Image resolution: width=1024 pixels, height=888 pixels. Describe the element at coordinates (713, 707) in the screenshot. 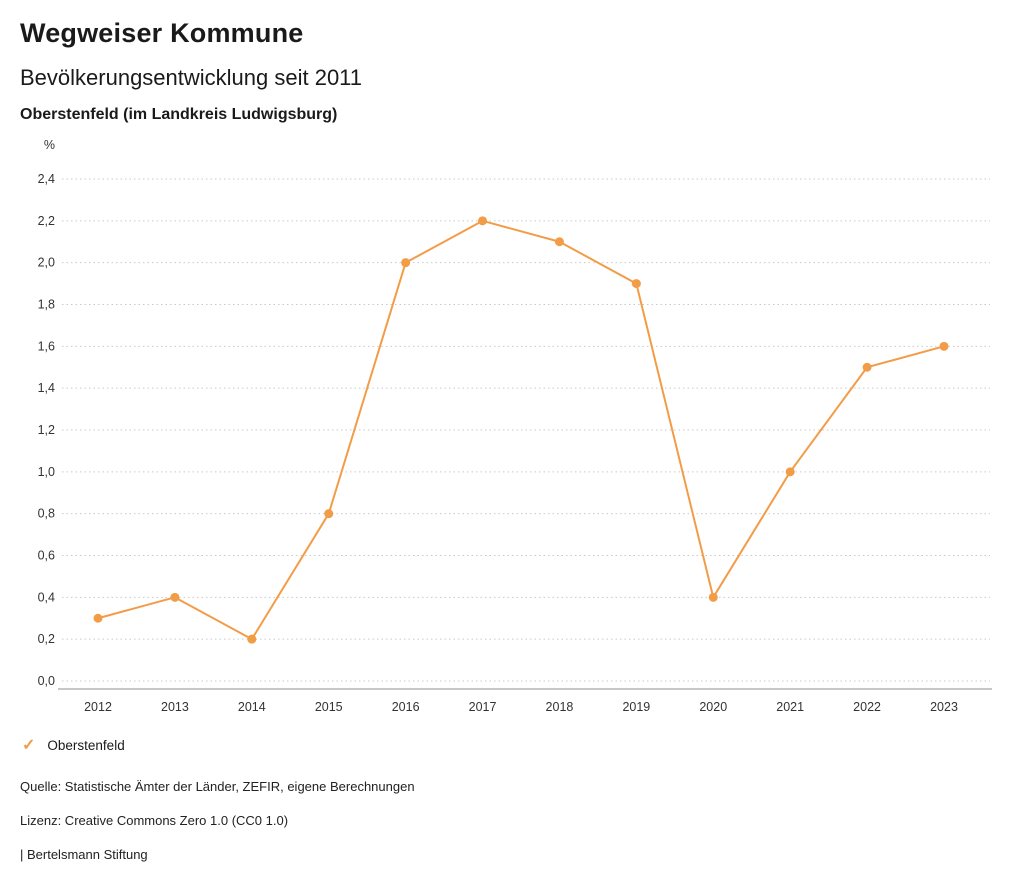

I see `x-tick-label: 2020` at that location.